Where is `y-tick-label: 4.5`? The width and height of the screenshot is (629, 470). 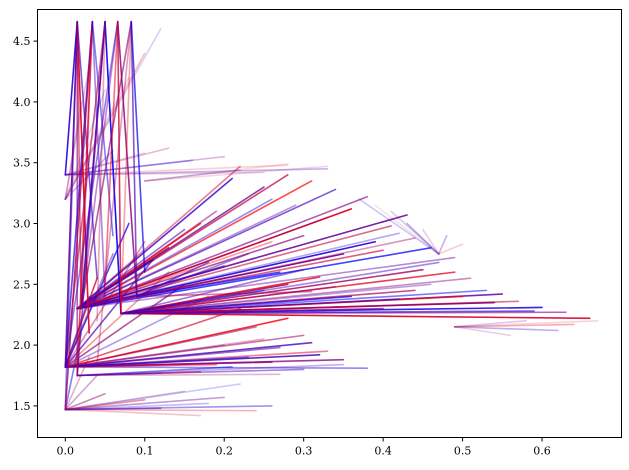
y-tick-label: 4.5 is located at coordinates (22, 41).